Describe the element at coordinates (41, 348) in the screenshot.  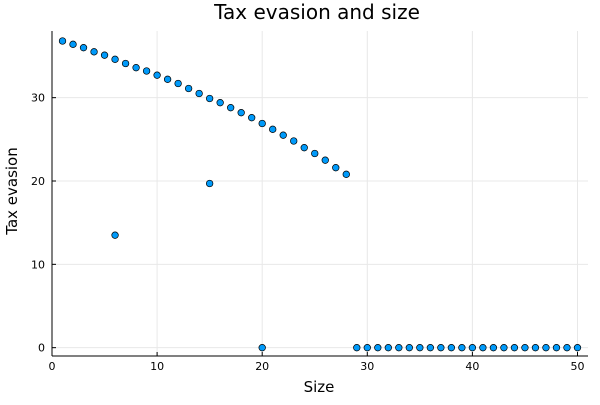
I see `y-tick-label: 0` at that location.